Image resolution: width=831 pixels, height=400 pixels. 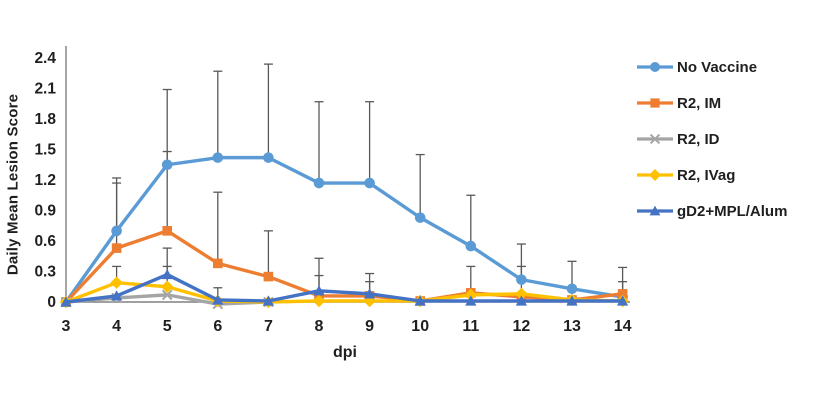 I want to click on legend-item-r2-id: R2, ID, so click(x=711, y=139).